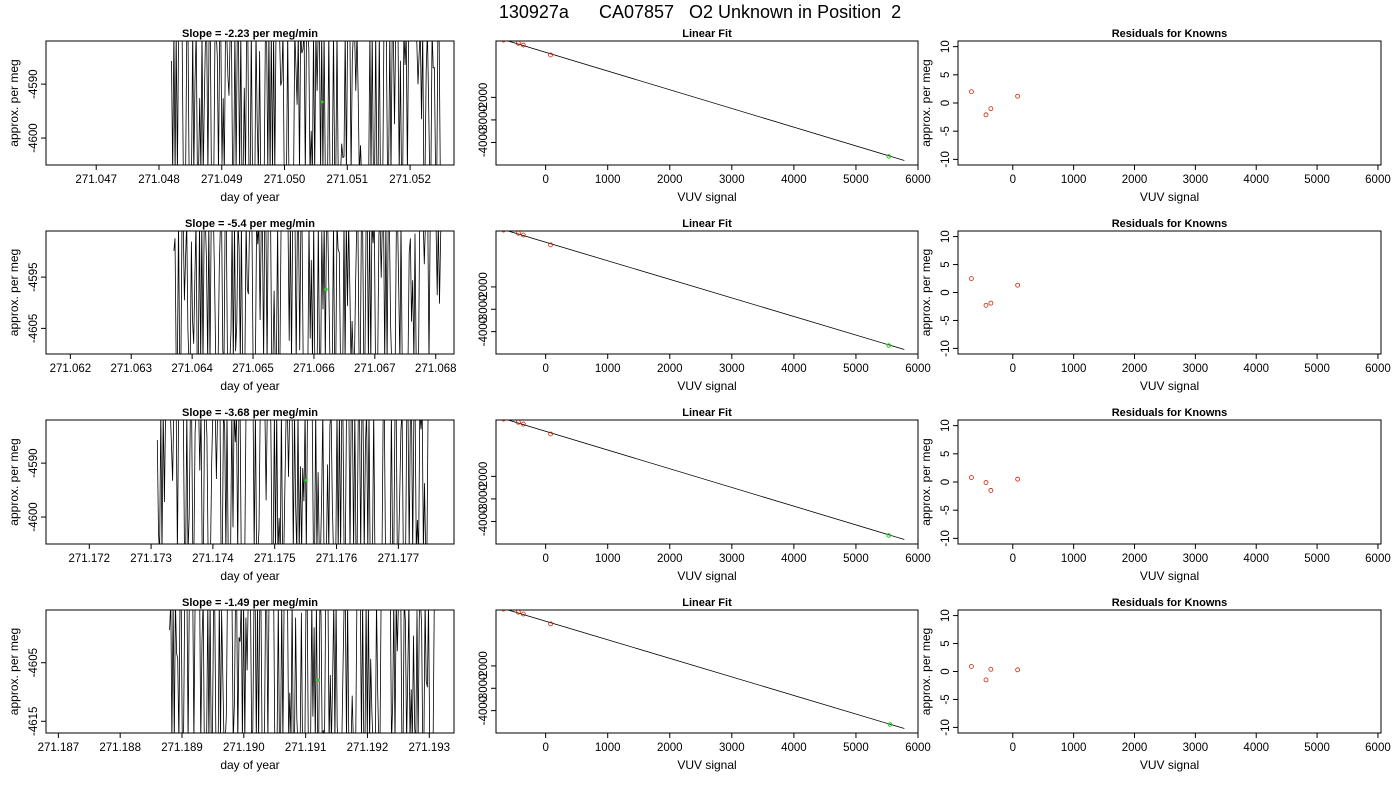 The height and width of the screenshot is (800, 1400). I want to click on y-tick-label: -4615, so click(34, 721).